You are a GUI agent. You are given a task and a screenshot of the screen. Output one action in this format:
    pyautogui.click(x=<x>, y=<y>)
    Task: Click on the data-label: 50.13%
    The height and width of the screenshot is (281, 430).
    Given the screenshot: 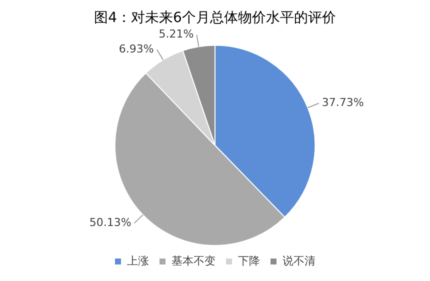 What is the action you would take?
    pyautogui.click(x=110, y=223)
    